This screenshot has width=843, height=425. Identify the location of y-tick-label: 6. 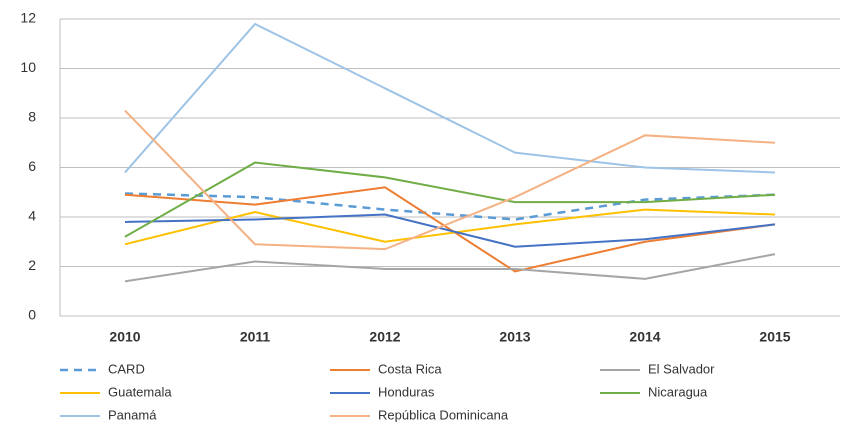
(32, 166).